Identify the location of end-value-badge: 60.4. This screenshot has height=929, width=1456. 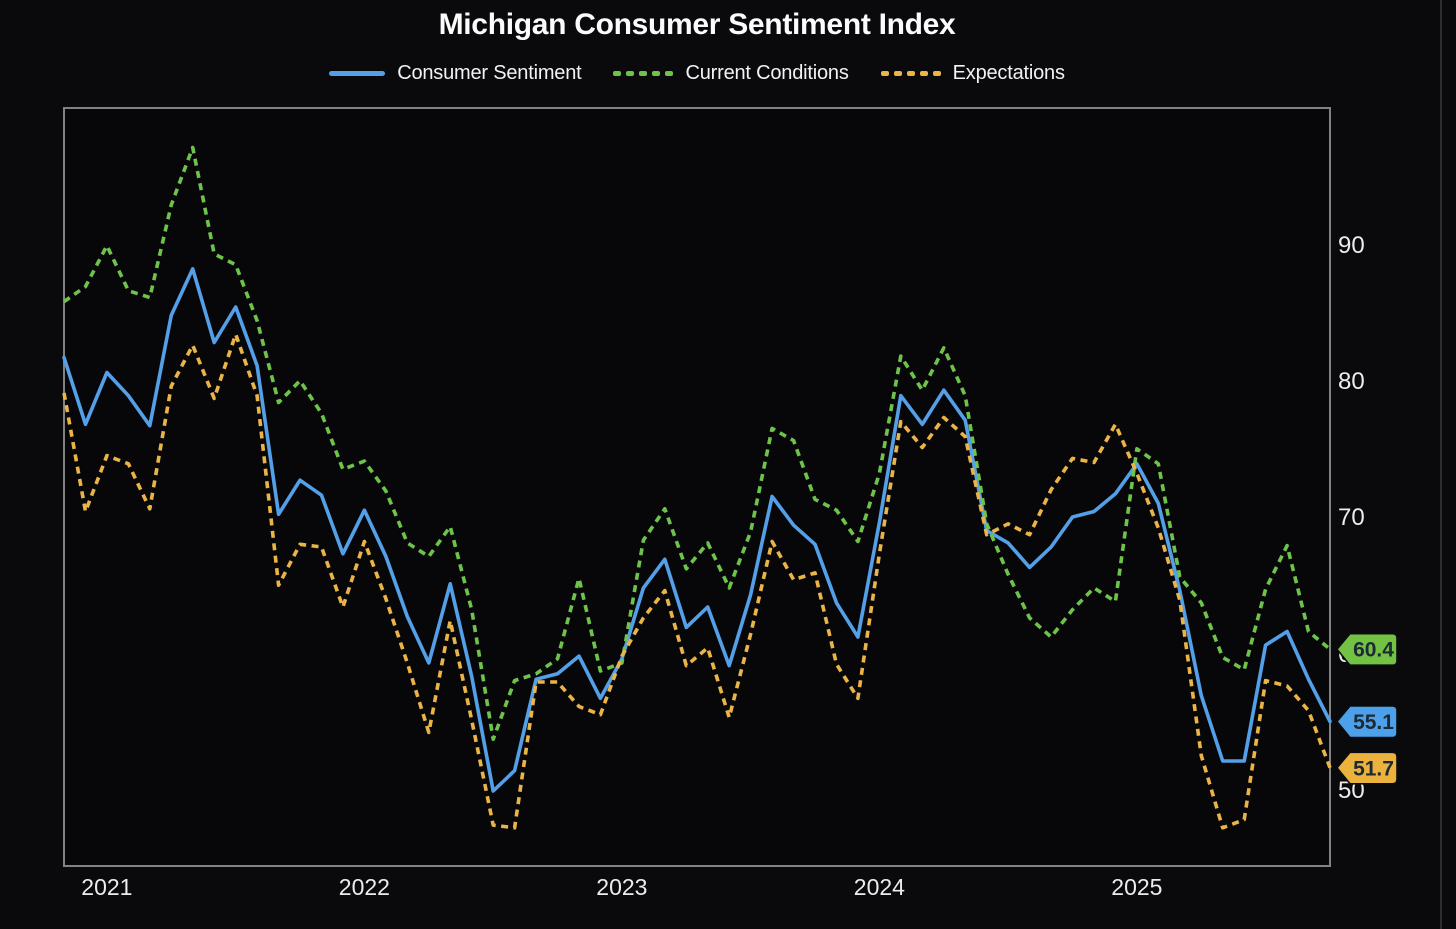
(1367, 649).